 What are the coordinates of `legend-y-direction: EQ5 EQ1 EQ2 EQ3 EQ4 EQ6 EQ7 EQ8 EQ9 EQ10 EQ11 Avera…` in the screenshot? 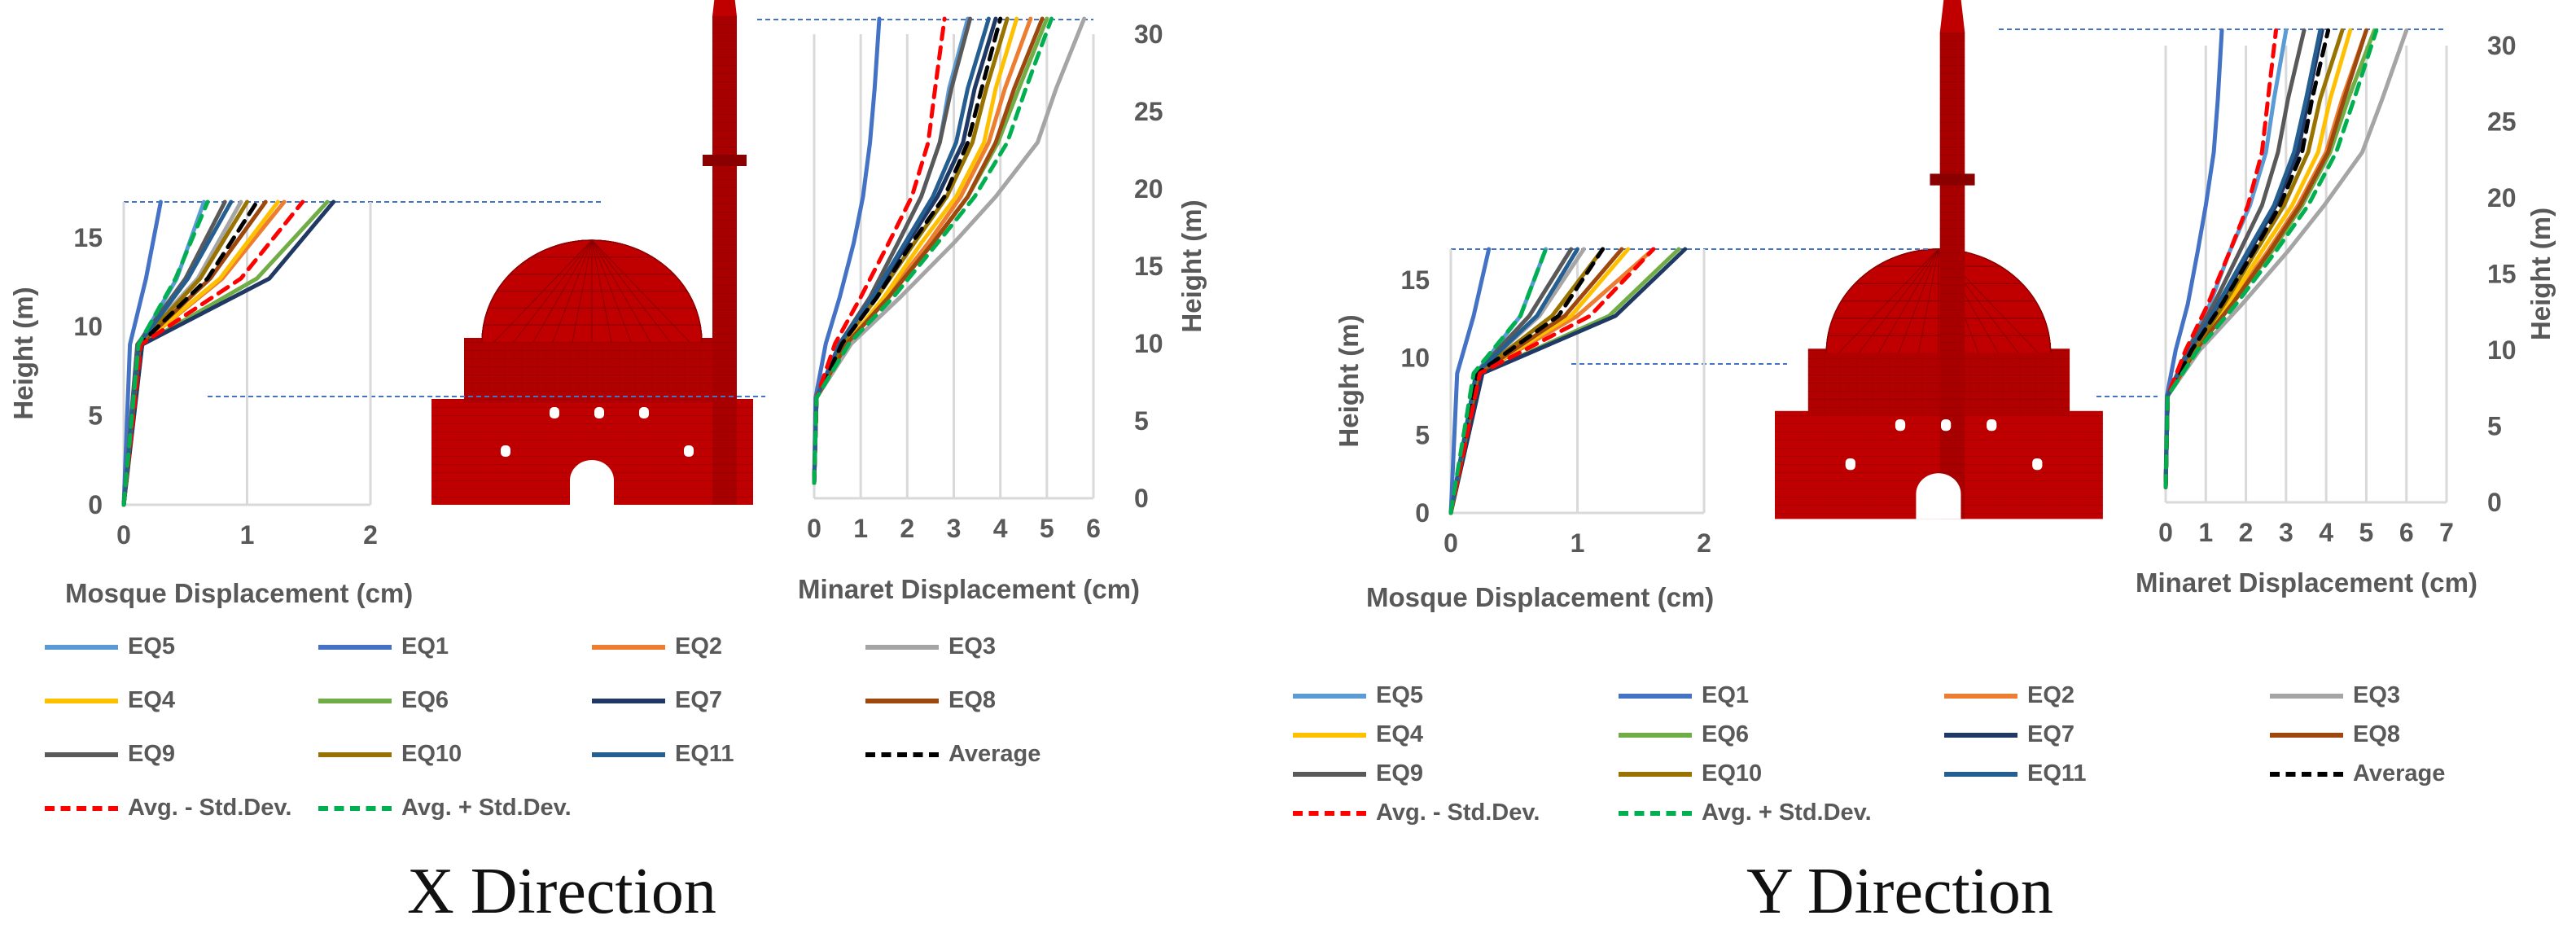 It's located at (1934, 765).